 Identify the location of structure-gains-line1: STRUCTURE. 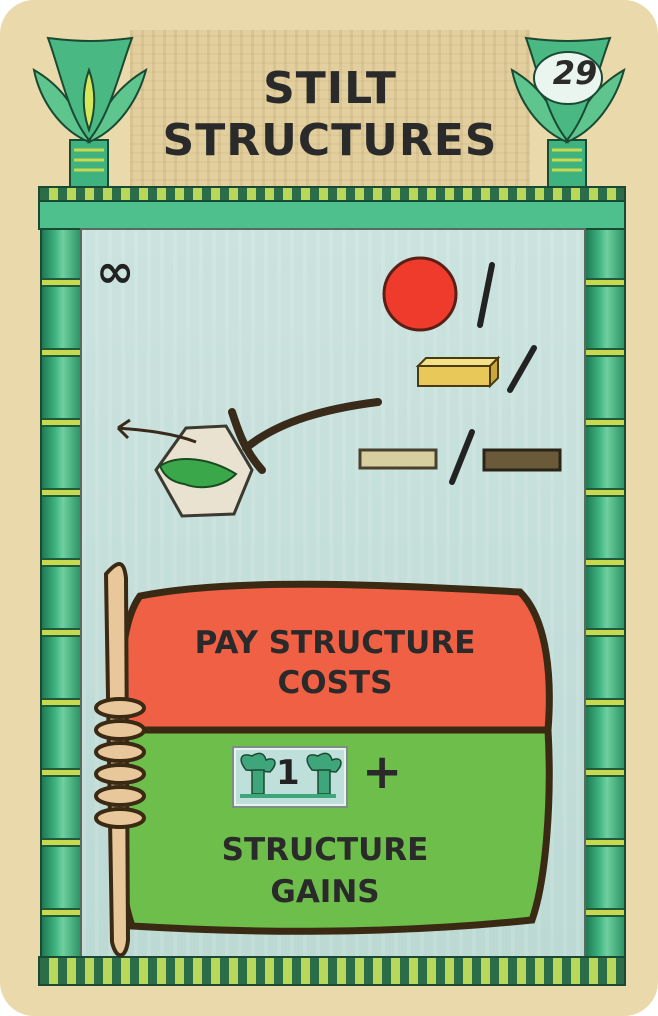
(325, 850).